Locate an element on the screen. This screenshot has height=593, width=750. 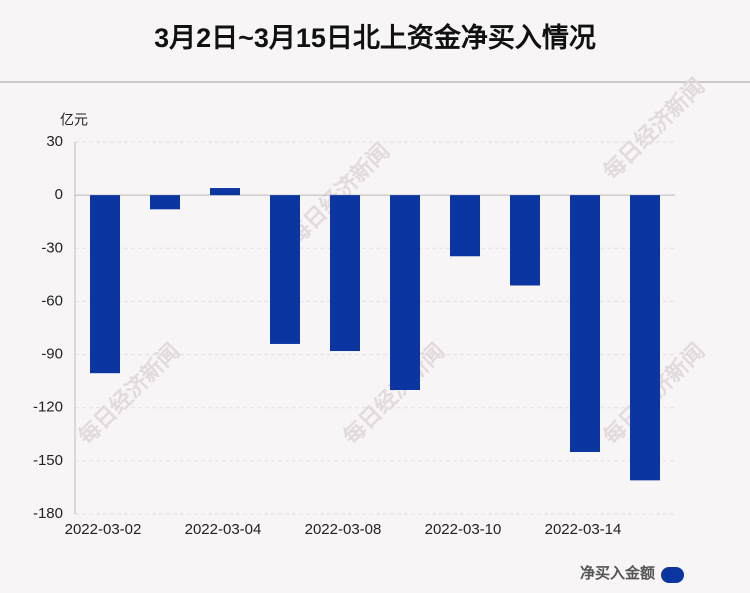
y-tick-label: -60 is located at coordinates (52, 300).